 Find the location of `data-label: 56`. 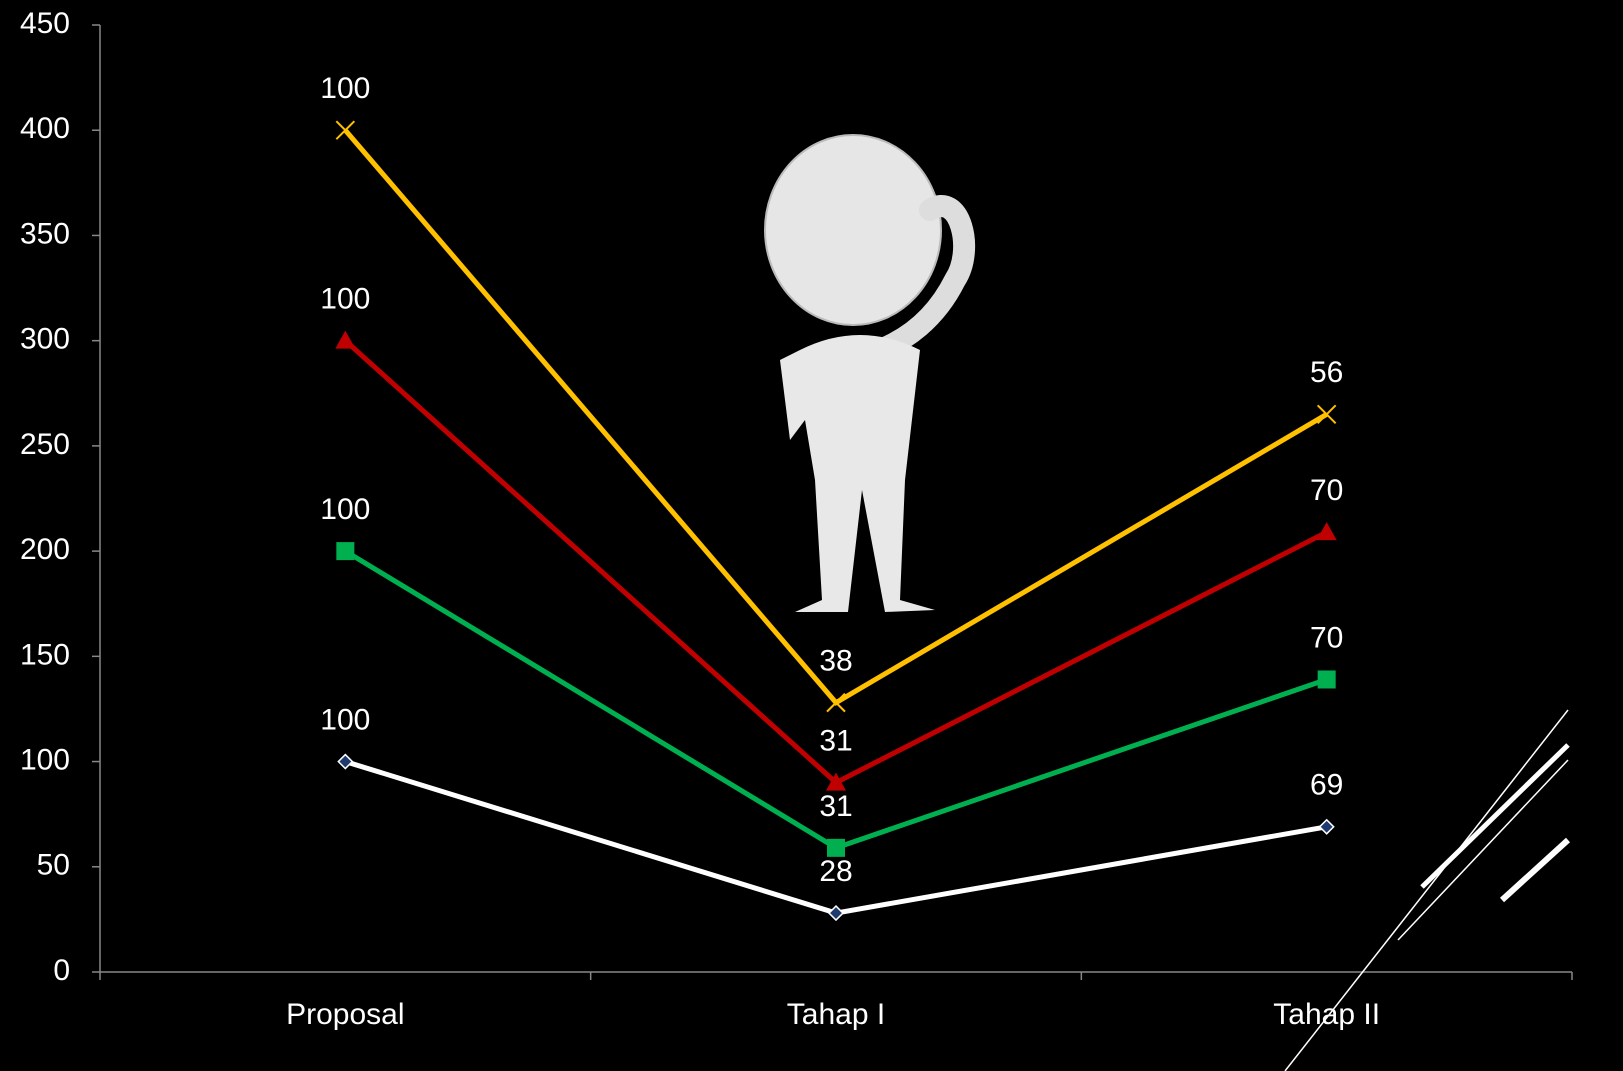

data-label: 56 is located at coordinates (1326, 372).